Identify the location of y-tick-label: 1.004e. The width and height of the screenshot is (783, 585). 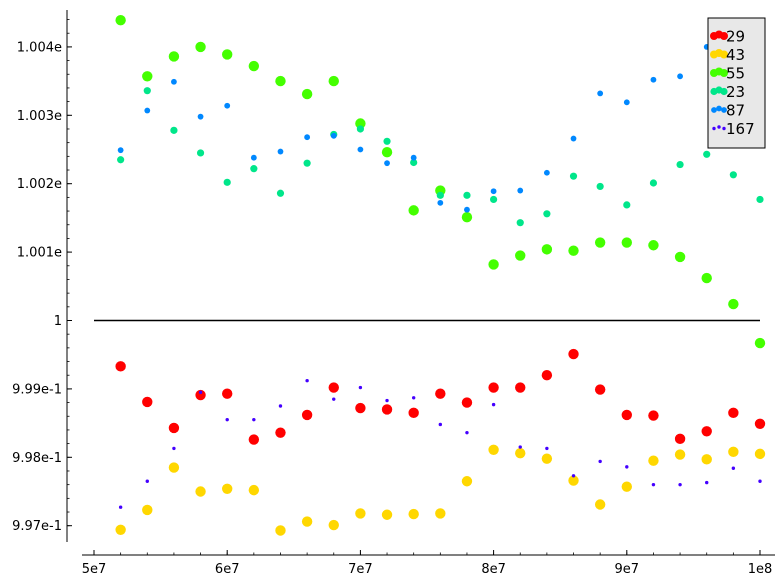
(39, 47).